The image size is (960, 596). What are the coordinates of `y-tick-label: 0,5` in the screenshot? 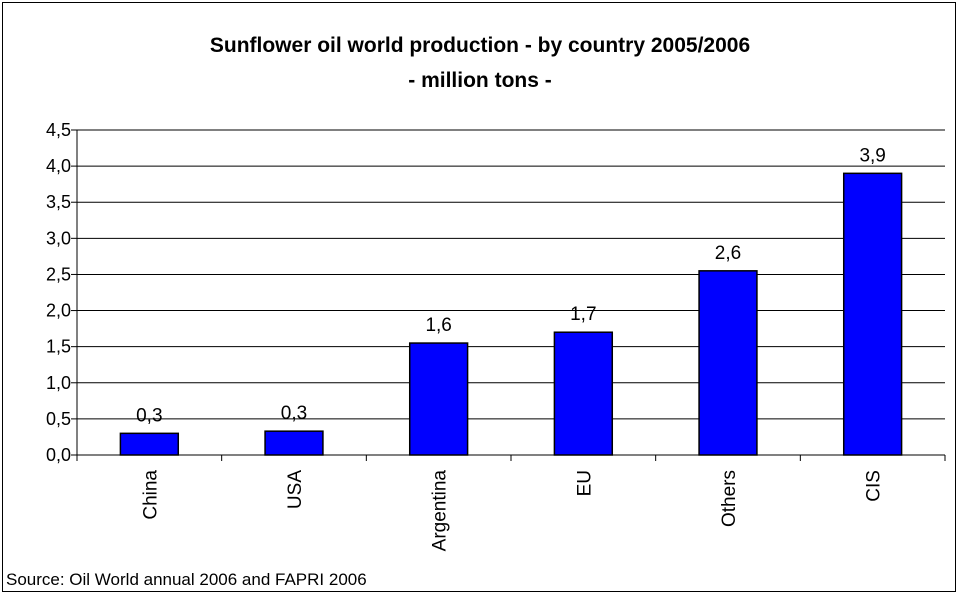 It's located at (58, 419).